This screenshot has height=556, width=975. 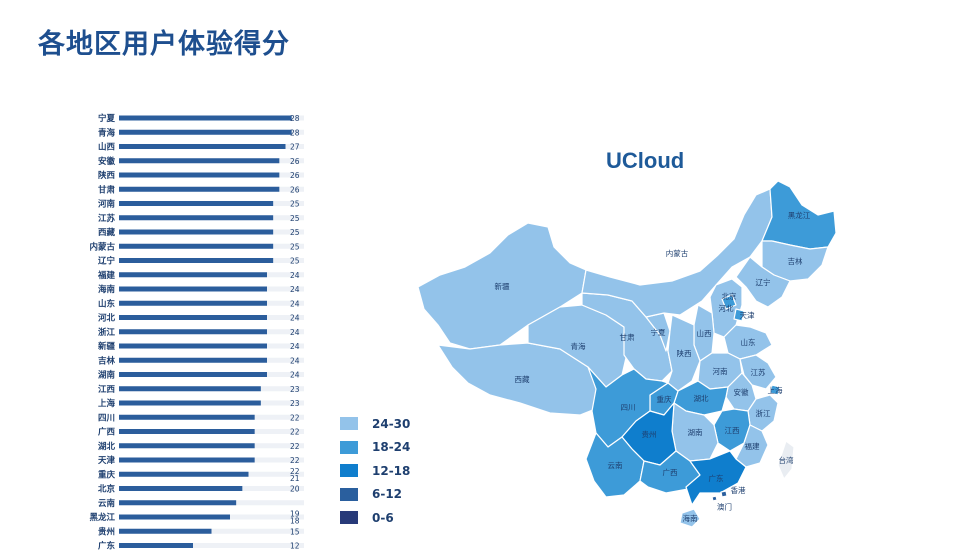 I want to click on province-label: 上海, so click(x=775, y=390).